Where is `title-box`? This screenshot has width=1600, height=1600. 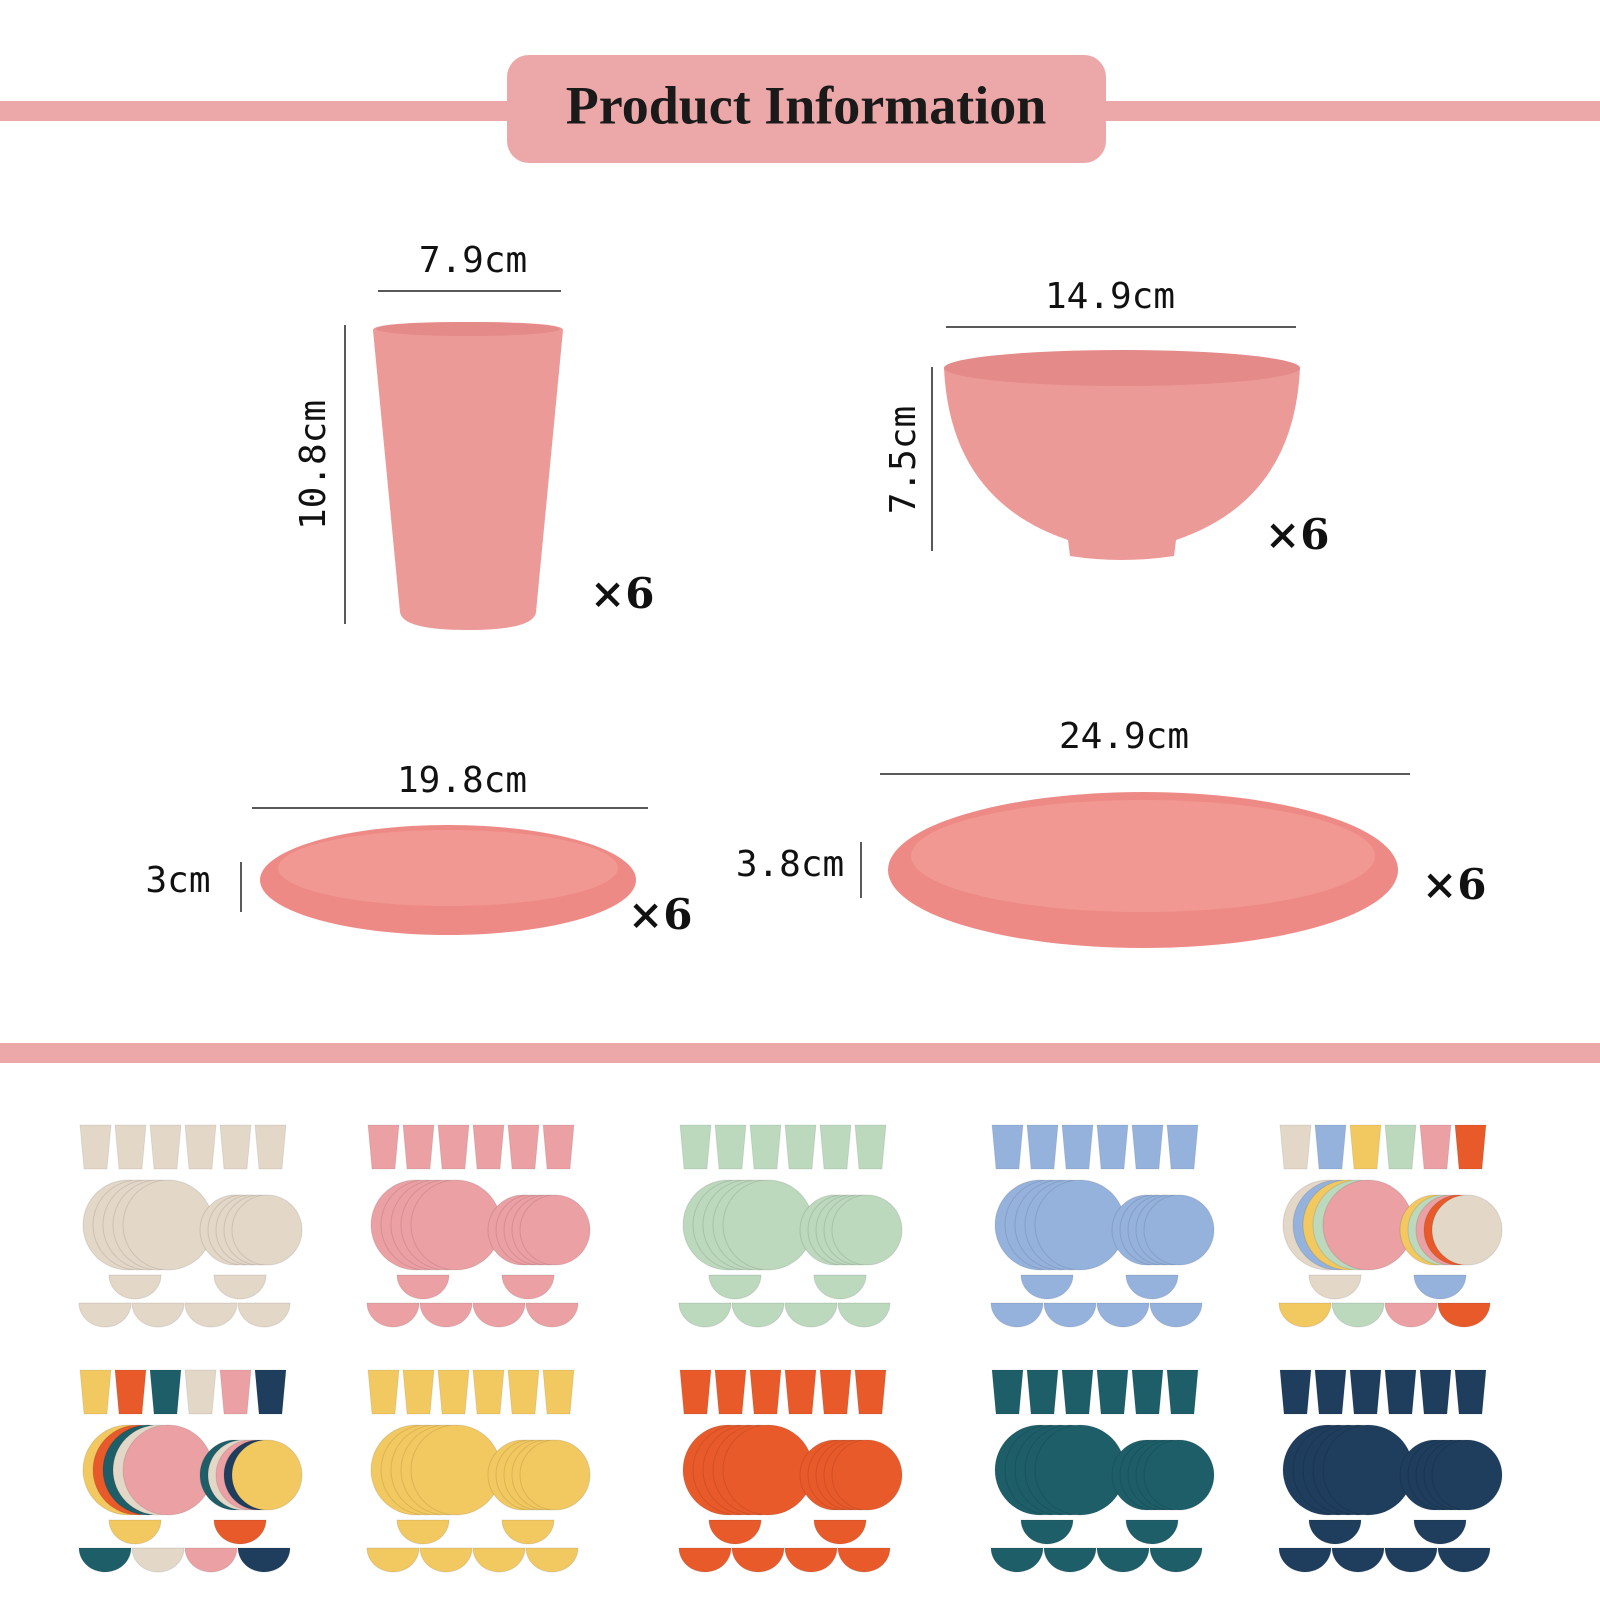
title-box is located at coordinates (806, 109).